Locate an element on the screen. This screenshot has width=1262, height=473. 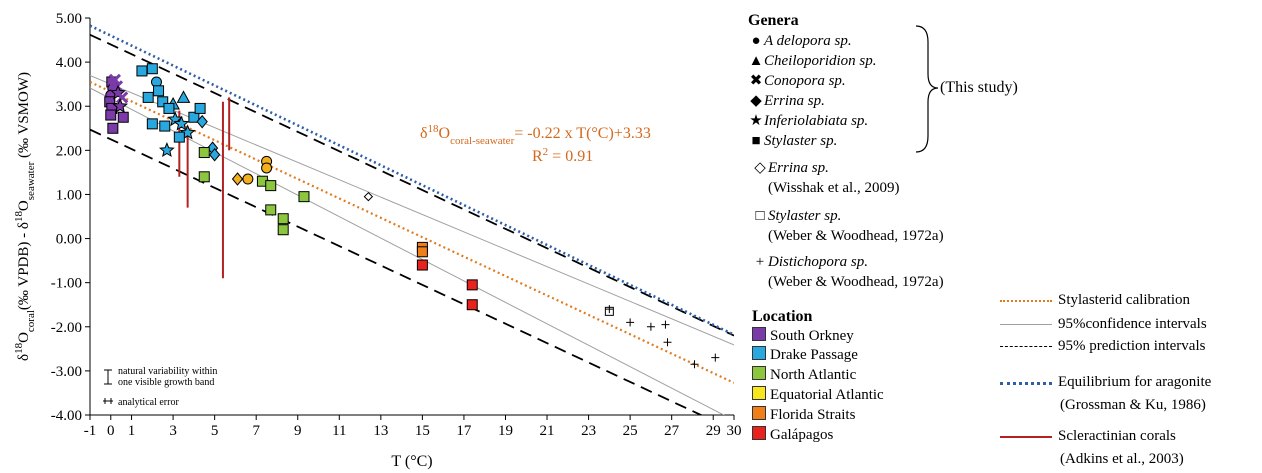
r2-part: 2 is located at coordinates (546, 152).